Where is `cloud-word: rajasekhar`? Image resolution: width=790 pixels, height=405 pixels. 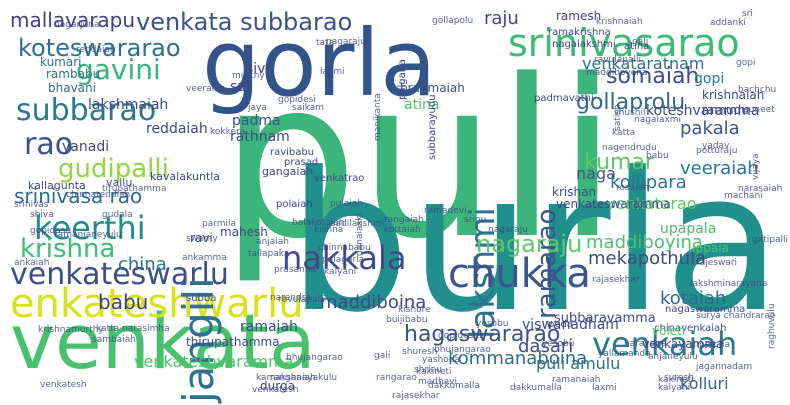
cloud-word: rajasekhar is located at coordinates (616, 280).